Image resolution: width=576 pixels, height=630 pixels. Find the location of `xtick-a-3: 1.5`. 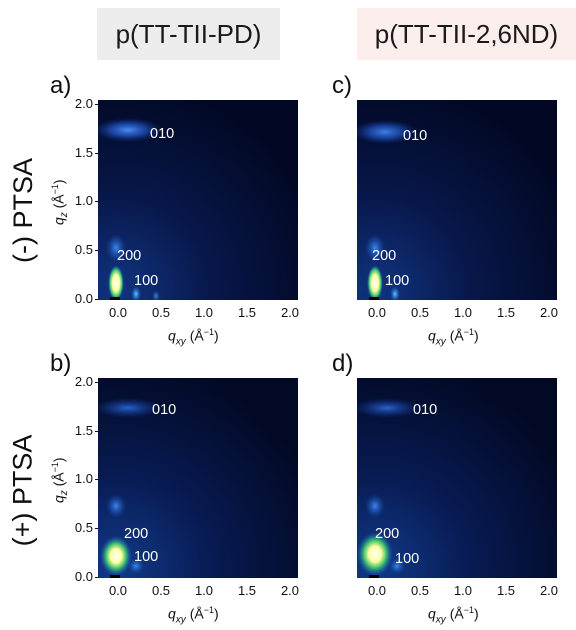

xtick-a-3: 1.5 is located at coordinates (247, 312).